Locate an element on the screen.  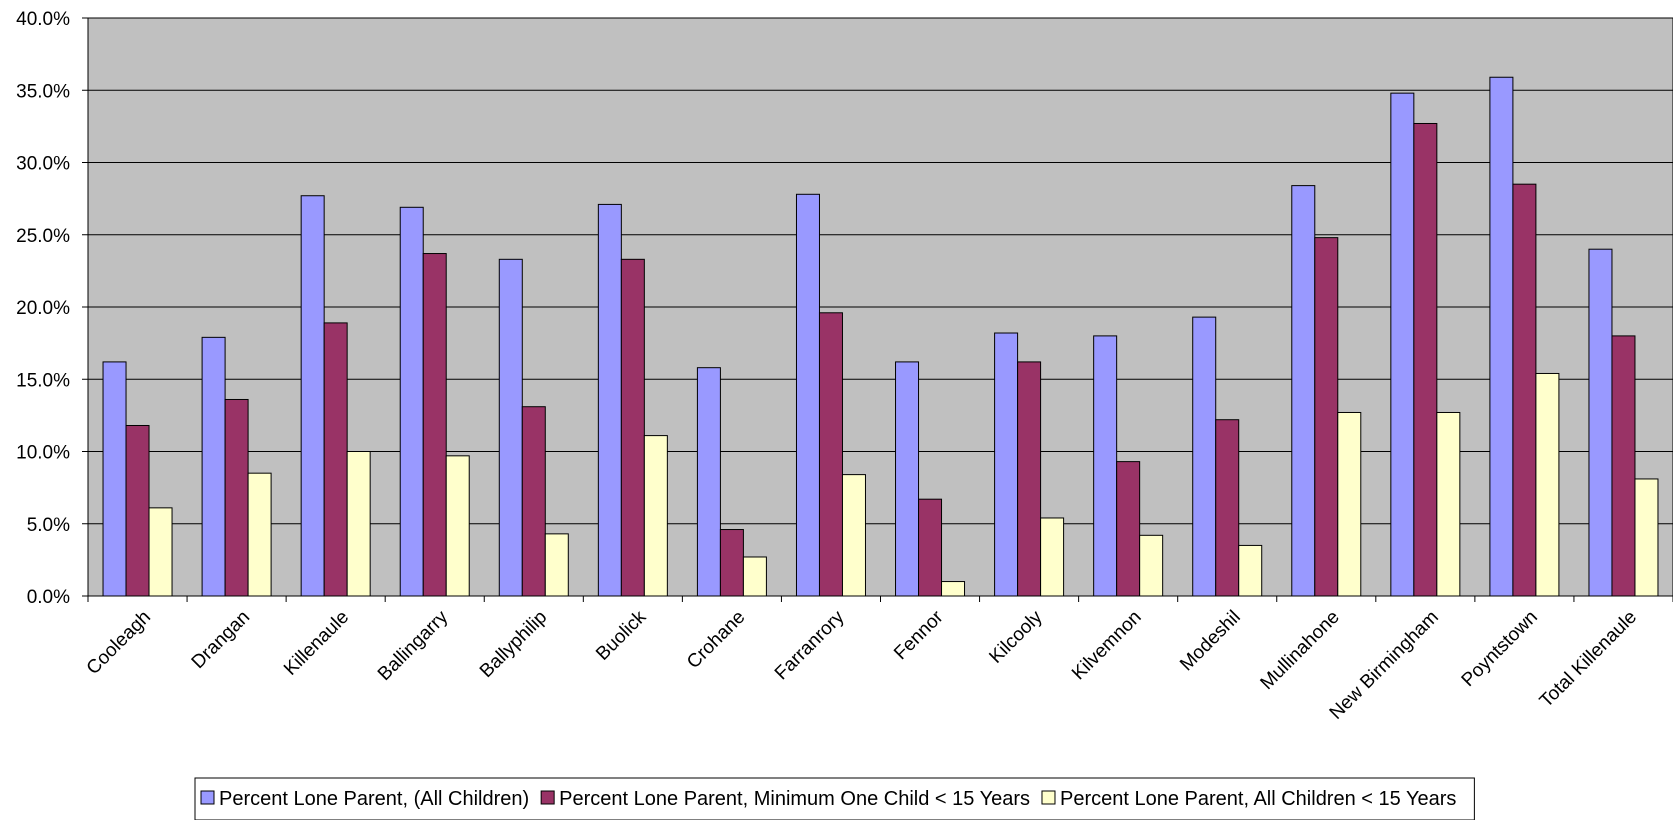
x-category-label: Ballingarry is located at coordinates (413, 645).